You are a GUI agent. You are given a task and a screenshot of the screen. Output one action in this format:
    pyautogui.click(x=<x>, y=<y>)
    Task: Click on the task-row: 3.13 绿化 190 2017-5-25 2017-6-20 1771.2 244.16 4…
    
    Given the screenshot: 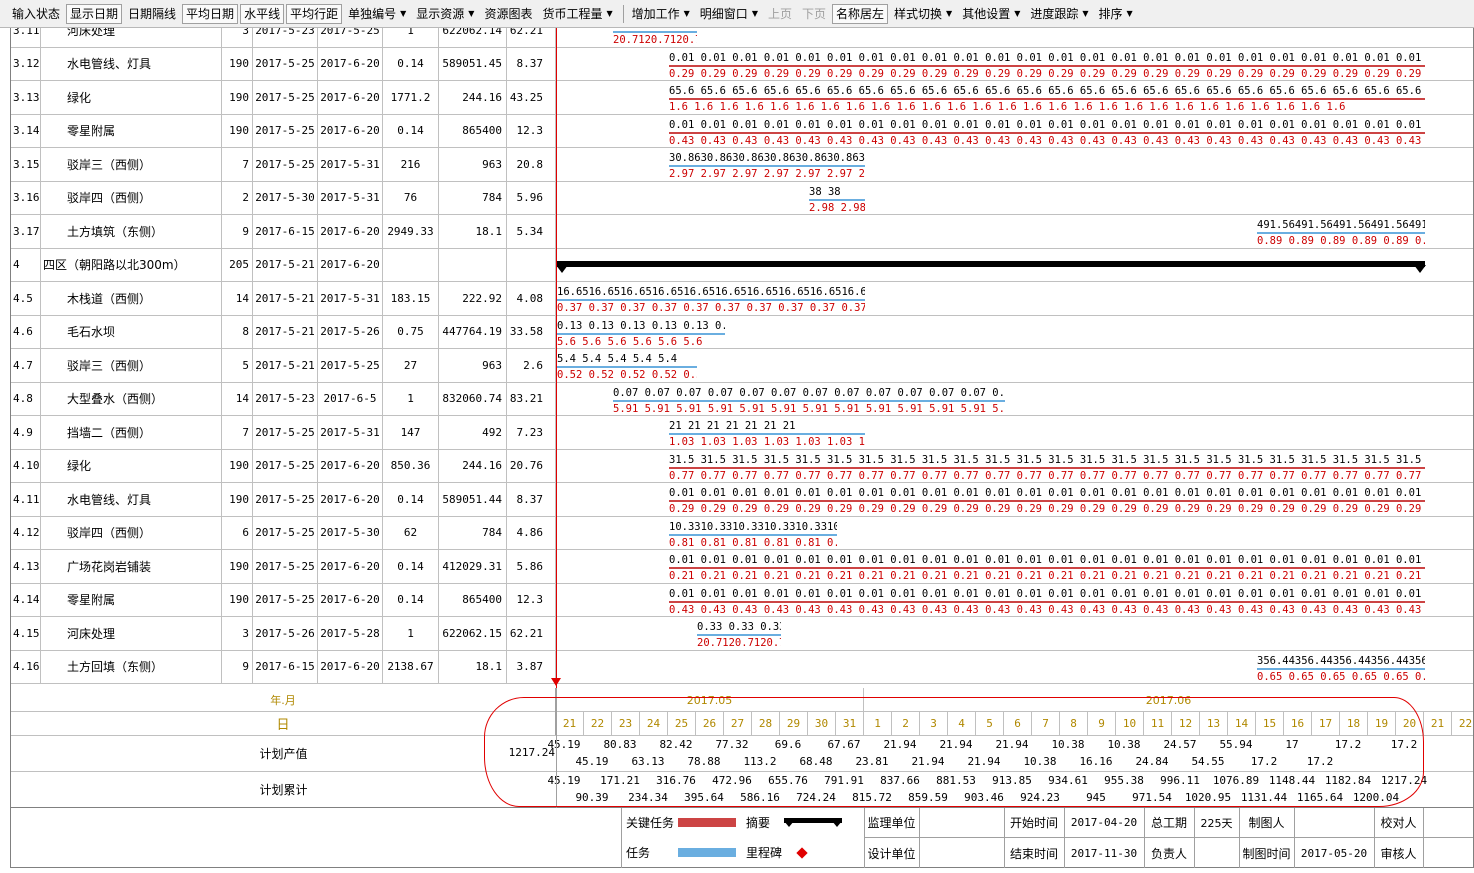 What is the action you would take?
    pyautogui.click(x=283, y=98)
    